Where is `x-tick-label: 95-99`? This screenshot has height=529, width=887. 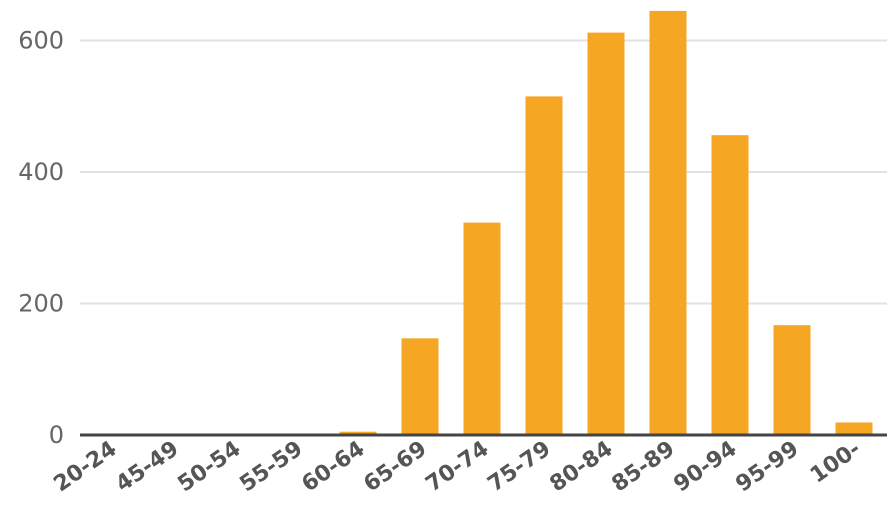 x-tick-label: 95-99 is located at coordinates (767, 466).